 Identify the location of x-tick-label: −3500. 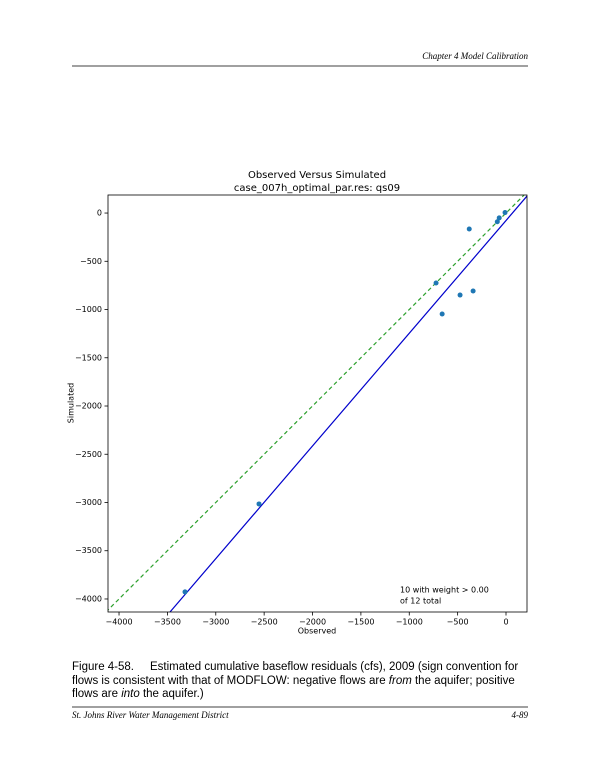
(167, 622).